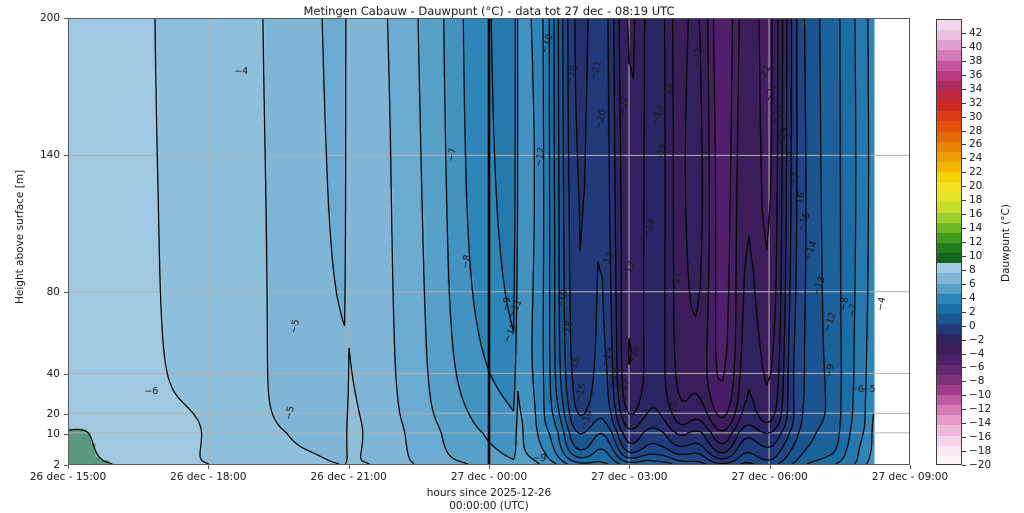 This screenshot has width=1024, height=513. Describe the element at coordinates (976, 367) in the screenshot. I see `colorbar-tick-label: −6` at that location.